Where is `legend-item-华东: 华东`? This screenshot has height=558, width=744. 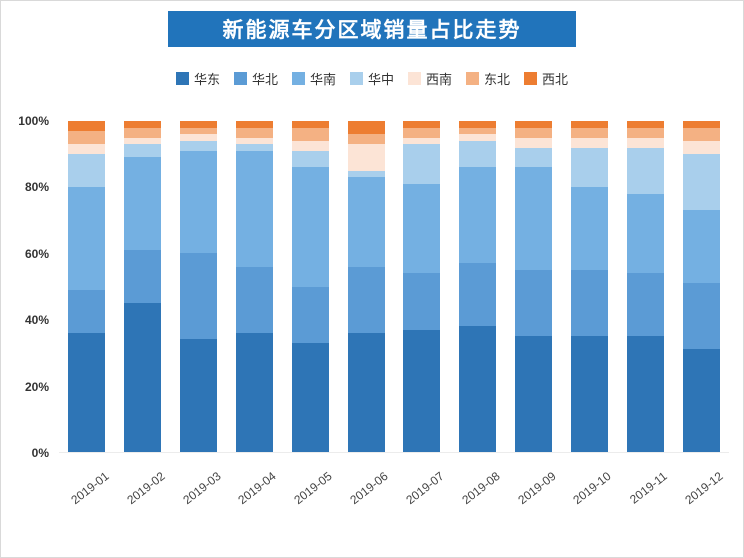 legend-item-华东: 华东 is located at coordinates (197, 78).